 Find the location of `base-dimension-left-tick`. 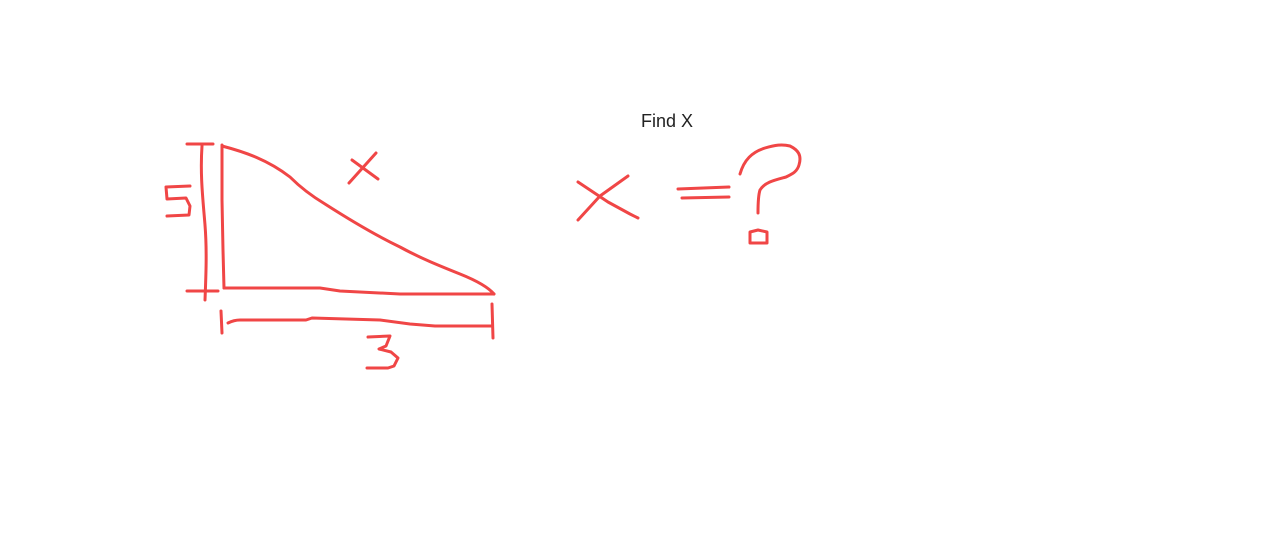

base-dimension-left-tick is located at coordinates (221, 322).